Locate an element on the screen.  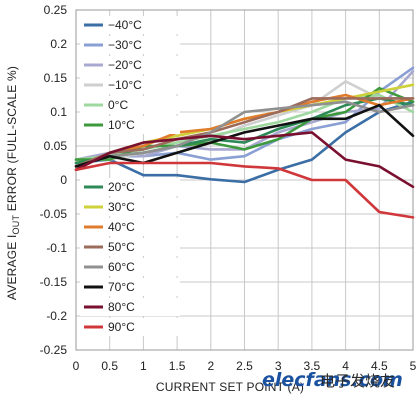
legend-label: 50°C is located at coordinates (121, 247).